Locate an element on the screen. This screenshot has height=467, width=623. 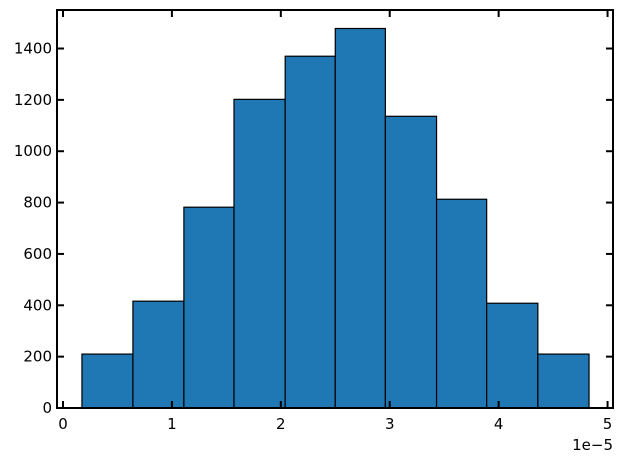
y-tick-label: 1400 is located at coordinates (33, 49).